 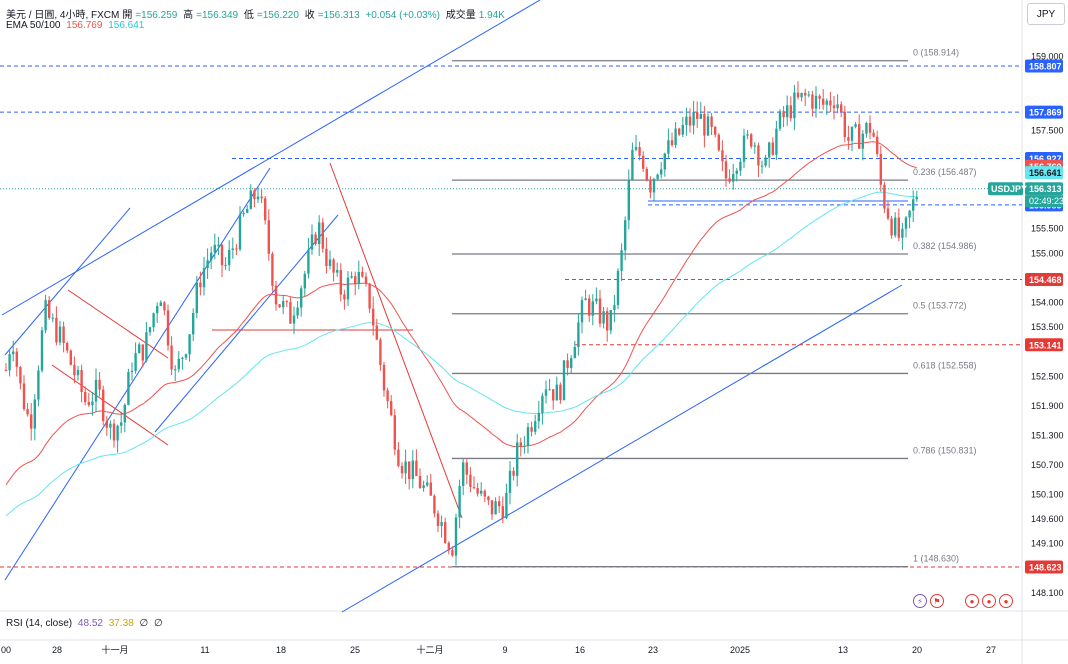 What do you see at coordinates (204, 650) in the screenshot?
I see `time-tick-label: 11` at bounding box center [204, 650].